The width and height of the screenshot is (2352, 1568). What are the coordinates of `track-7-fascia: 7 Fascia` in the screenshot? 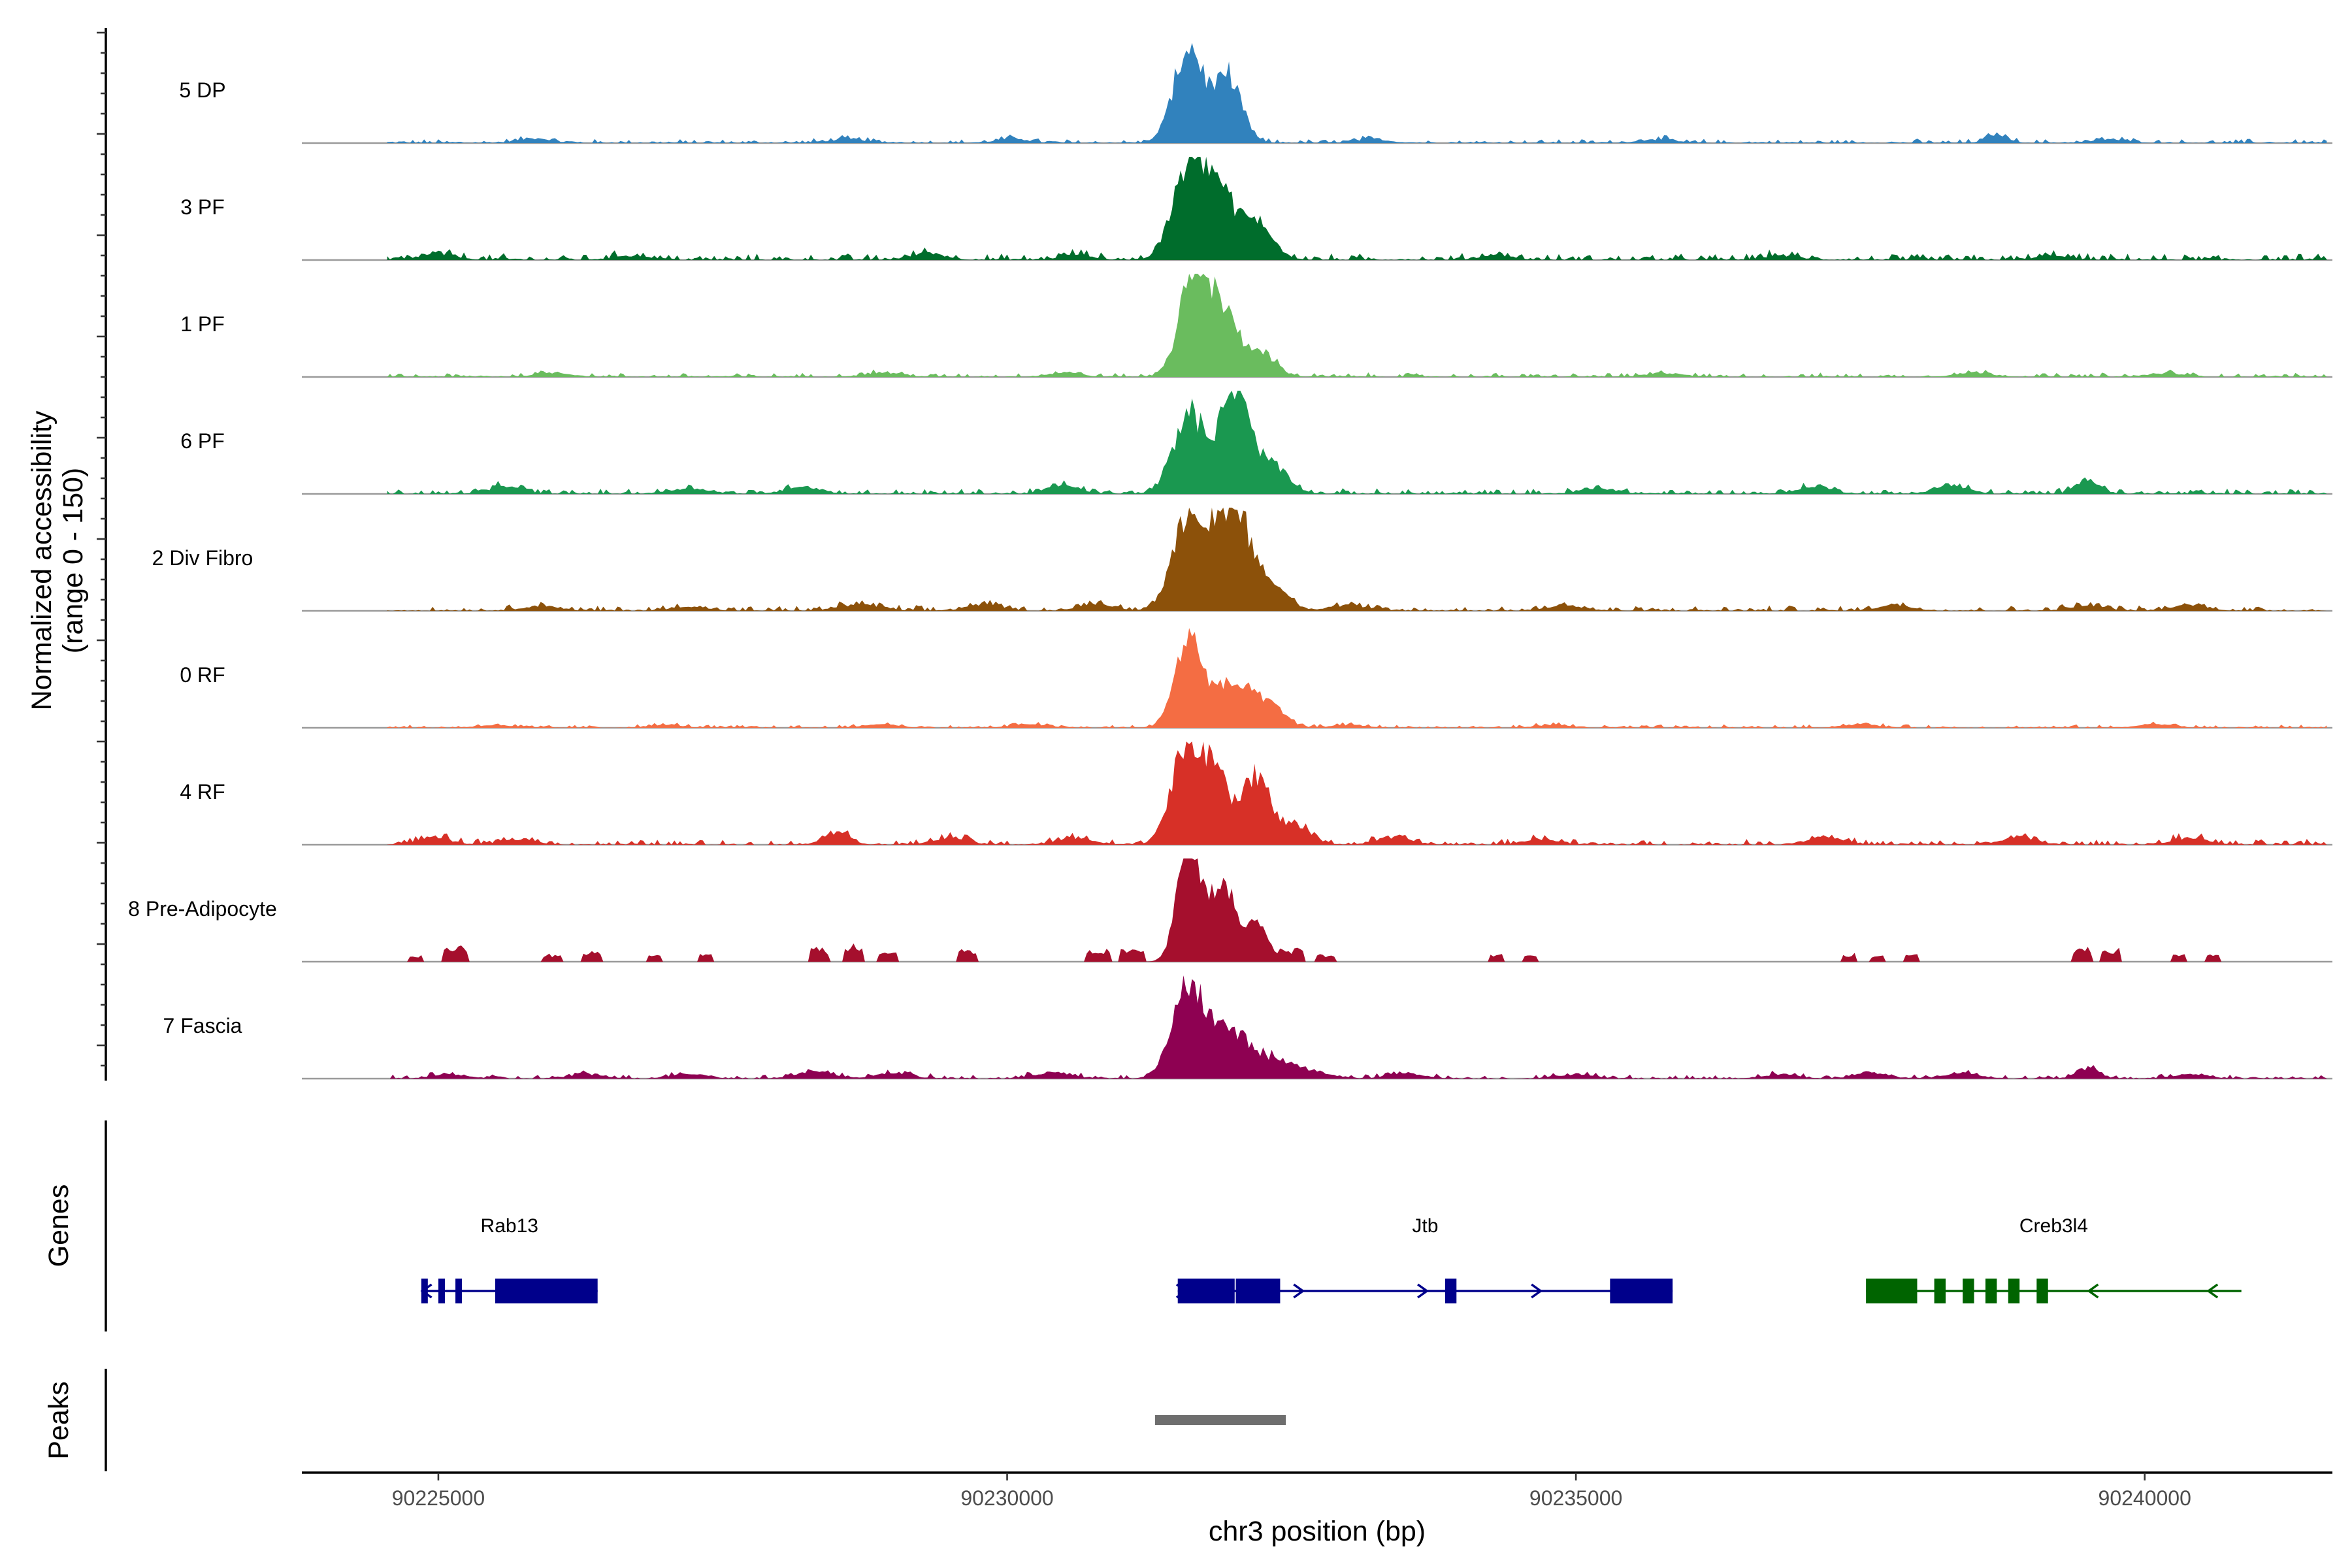 It's located at (1247, 1027).